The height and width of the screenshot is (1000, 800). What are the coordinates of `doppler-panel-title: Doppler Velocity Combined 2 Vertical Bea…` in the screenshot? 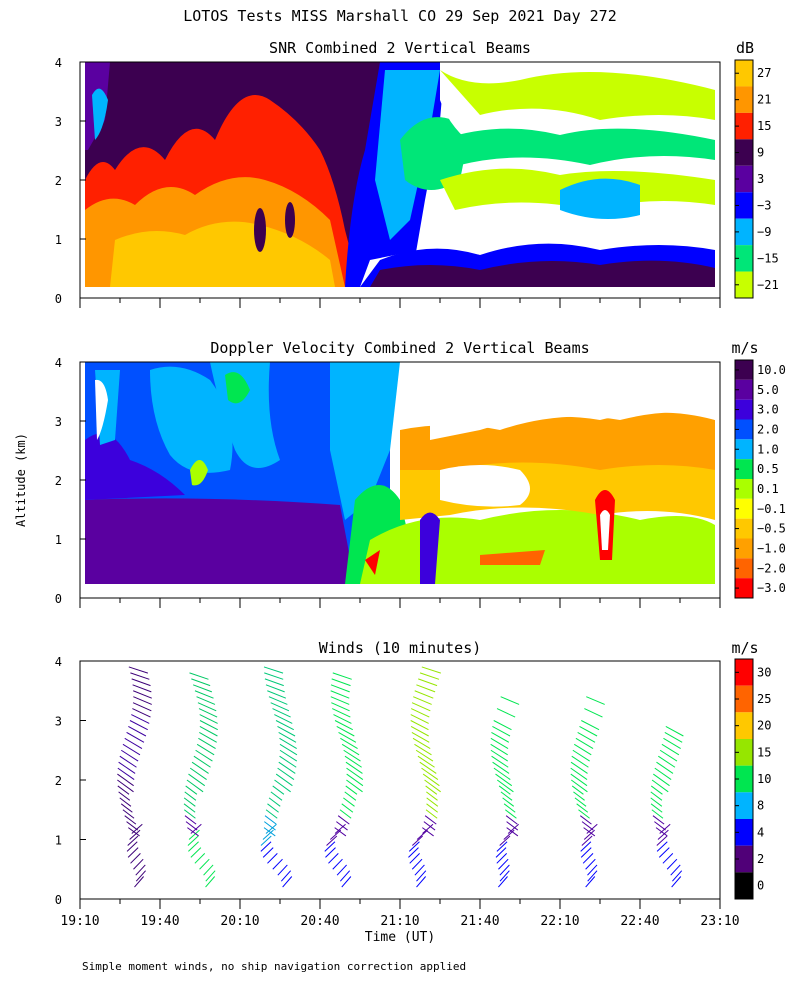 It's located at (399, 348).